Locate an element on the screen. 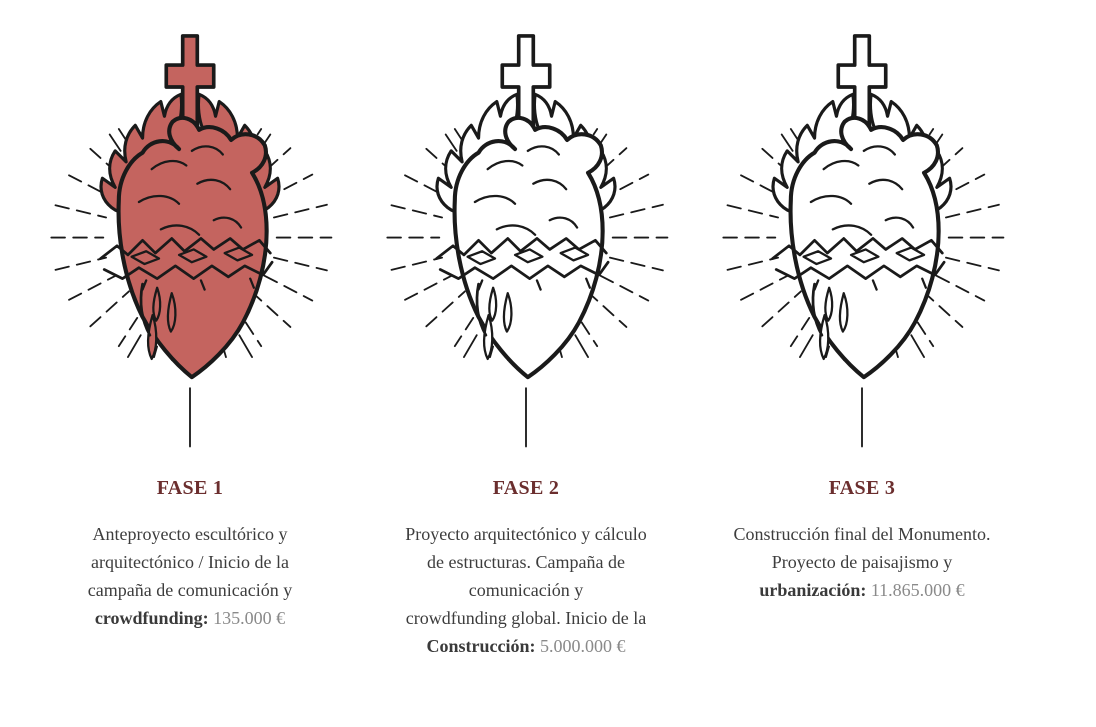 This screenshot has height=727, width=1096. phase-title: FASE 1 is located at coordinates (190, 488).